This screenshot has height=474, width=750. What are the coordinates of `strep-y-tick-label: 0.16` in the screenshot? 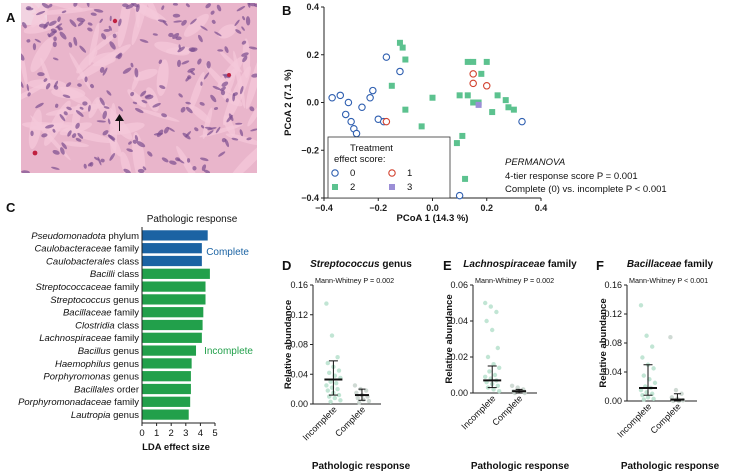 It's located at (299, 285).